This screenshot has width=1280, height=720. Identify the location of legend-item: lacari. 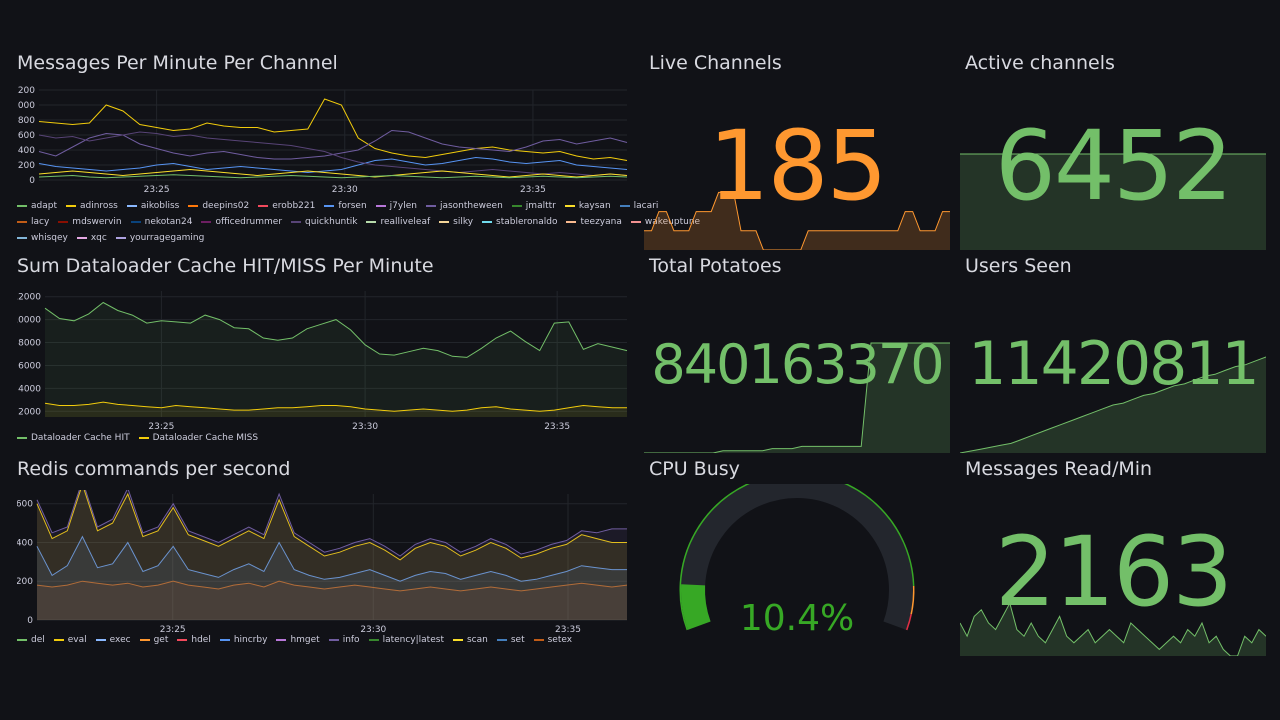
(639, 206).